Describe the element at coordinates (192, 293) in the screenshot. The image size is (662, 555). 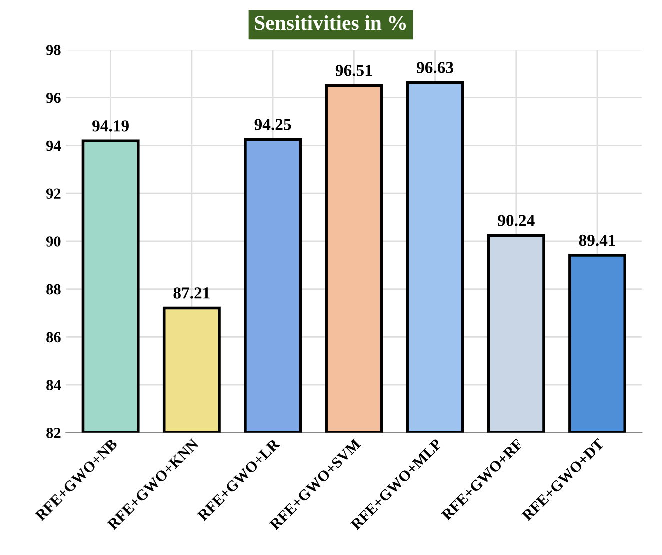
I see `data-label: 87.21` at that location.